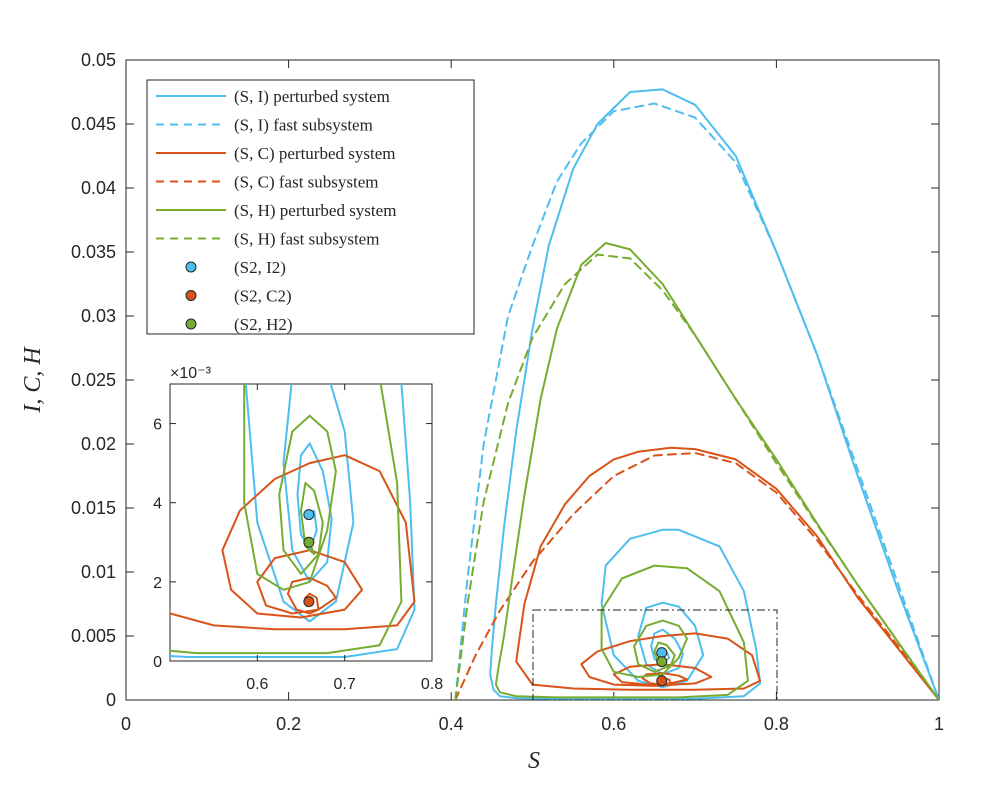  I want to click on x-axis-title: S, so click(534, 761).